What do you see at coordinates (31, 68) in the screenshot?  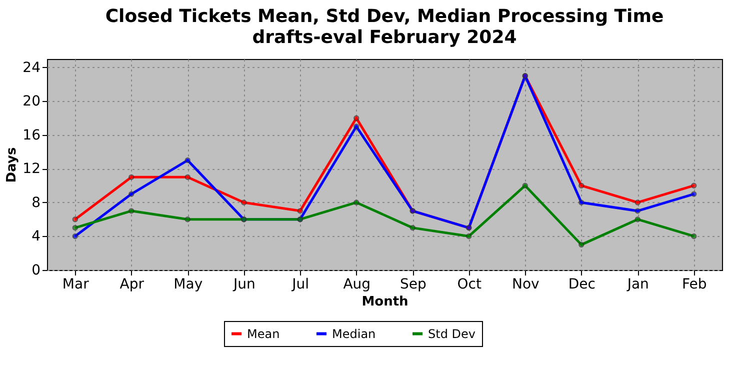 I see `y-tick-label: 24` at bounding box center [31, 68].